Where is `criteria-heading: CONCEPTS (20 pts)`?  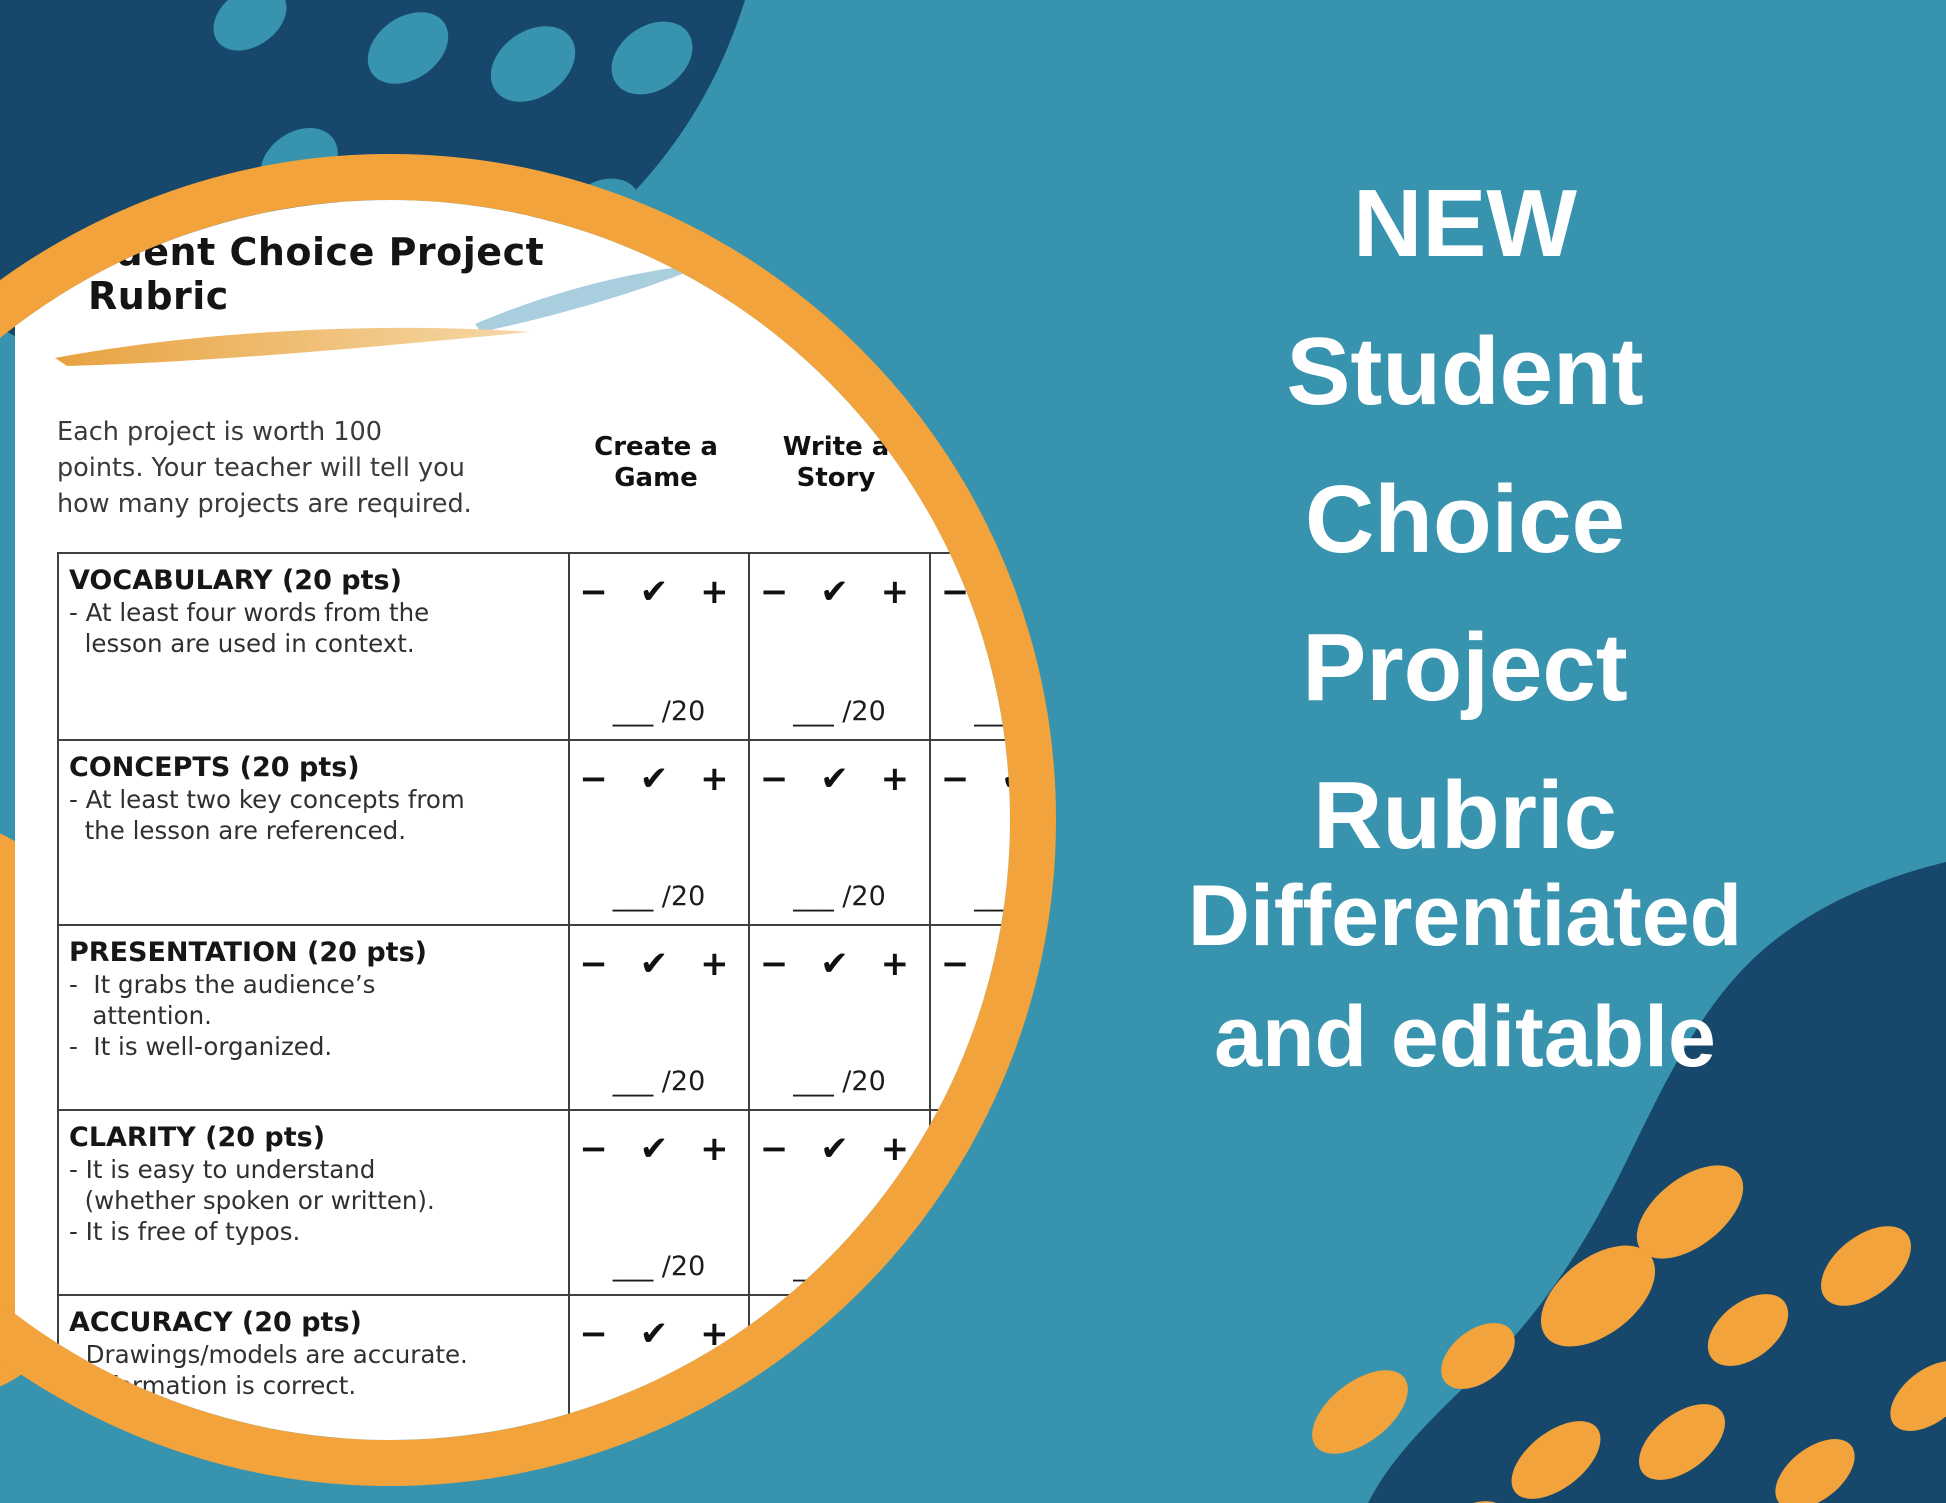
criteria-heading: CONCEPTS (20 pts) is located at coordinates (214, 767).